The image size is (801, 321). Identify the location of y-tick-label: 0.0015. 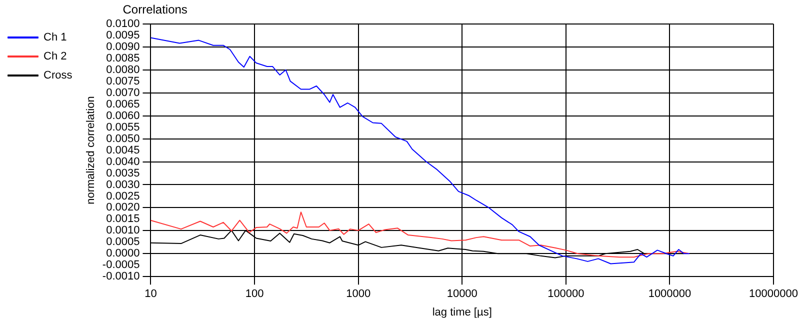
(123, 219).